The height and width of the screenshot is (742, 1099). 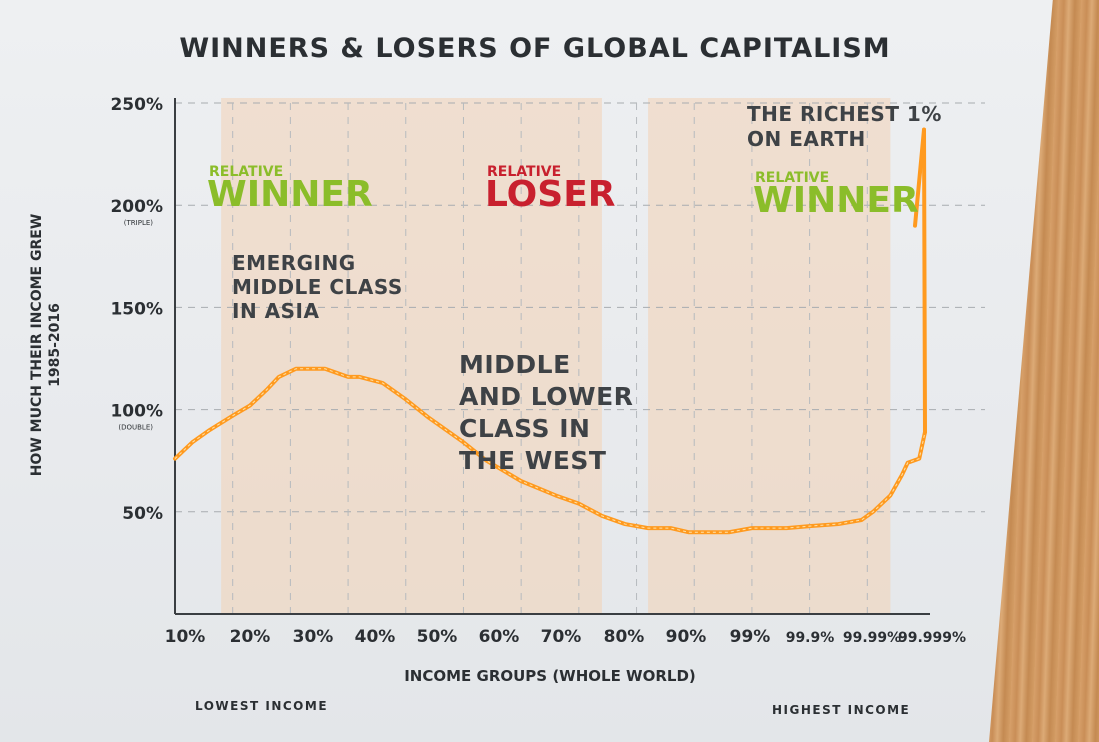 I want to click on y-axis-title-block: HOW MUCH THEIR INCOME GREW 1985-2016, so click(x=51, y=345).